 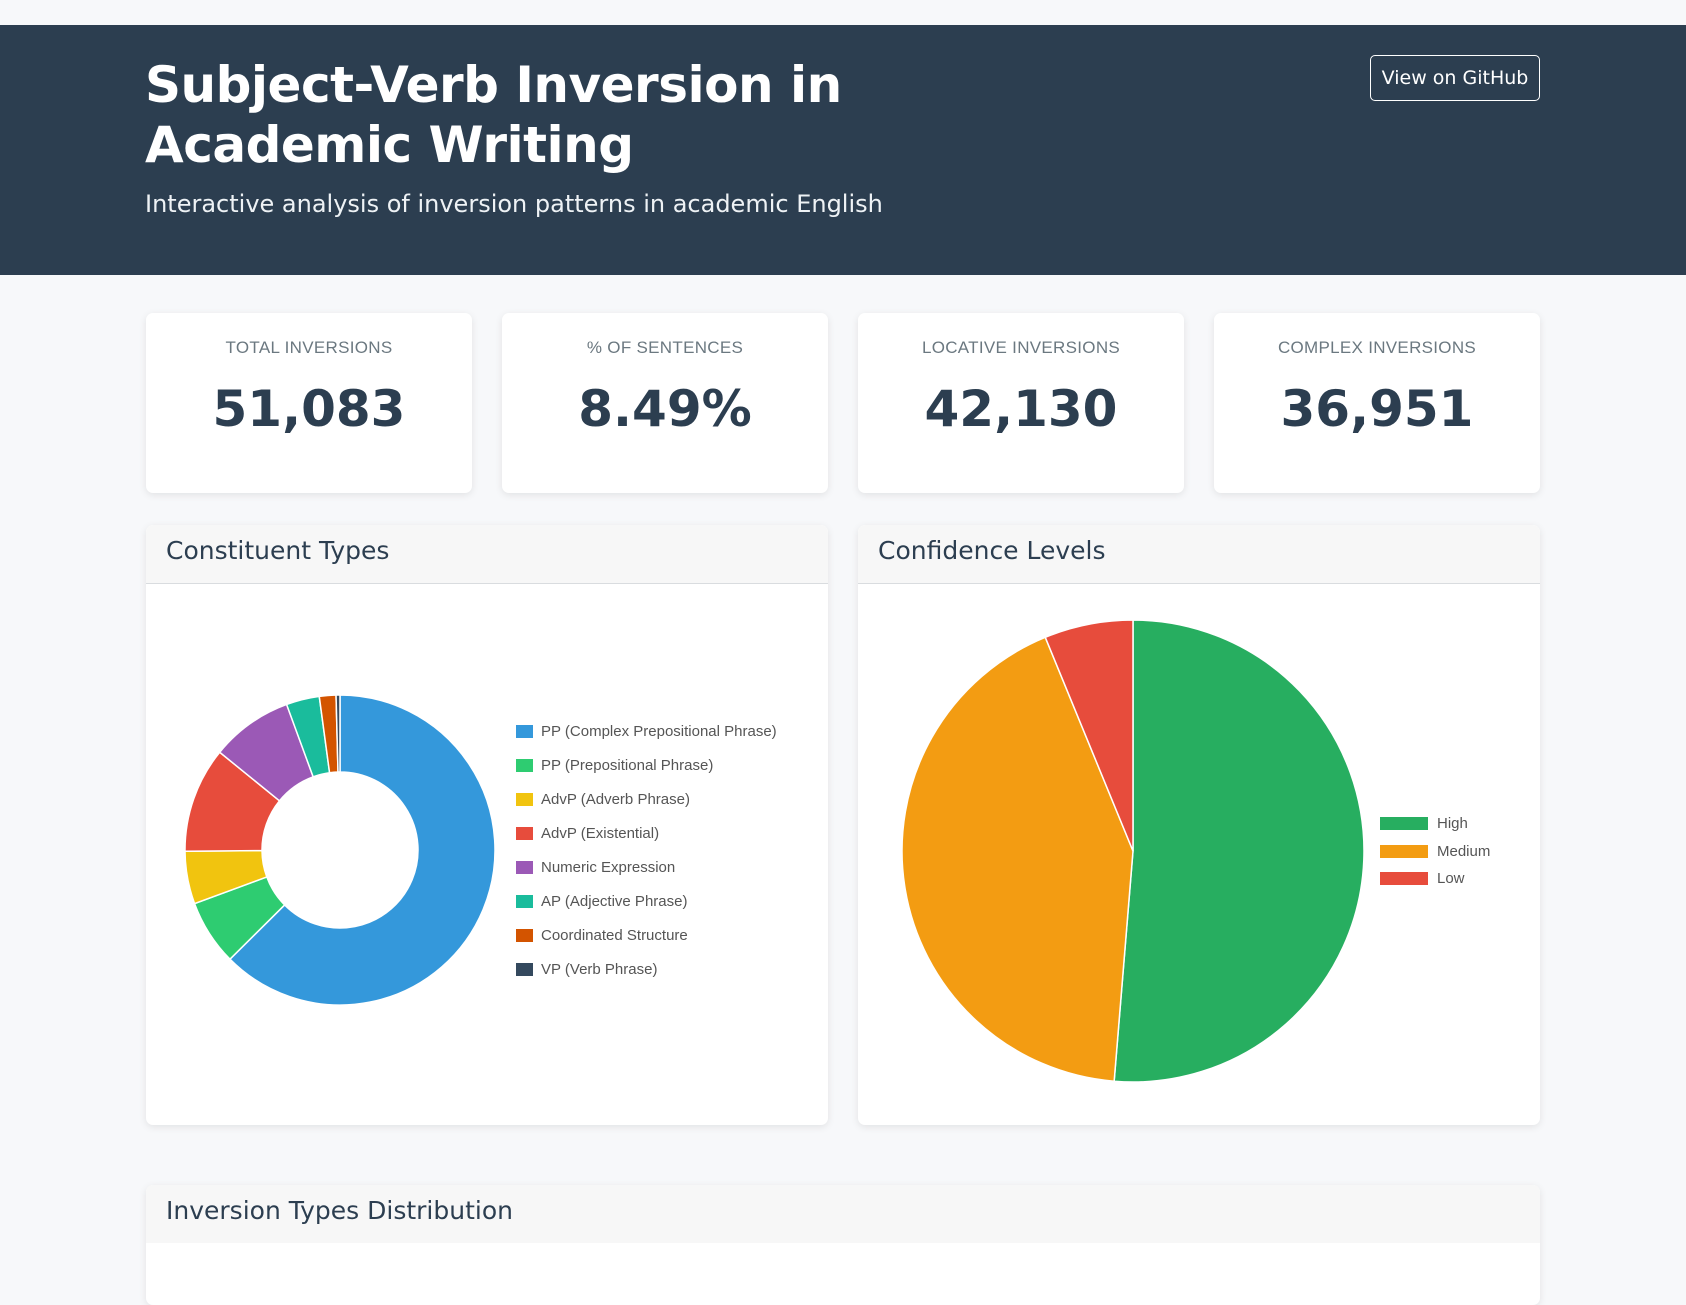 I want to click on confidence-levels-chart, so click(x=1133, y=851).